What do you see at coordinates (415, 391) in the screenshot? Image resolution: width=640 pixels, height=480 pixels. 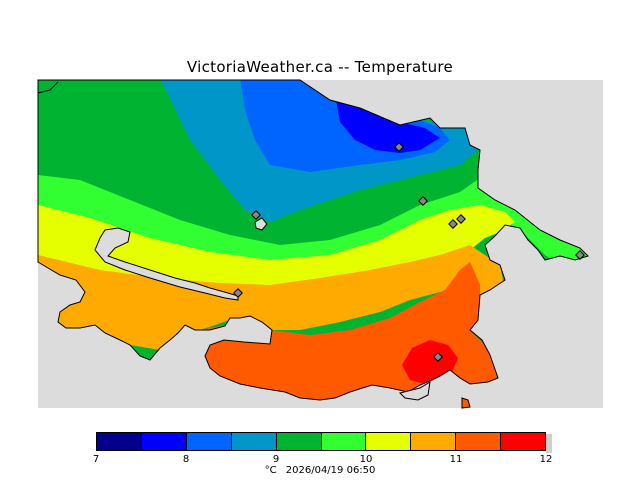 I see `bay-water` at bounding box center [415, 391].